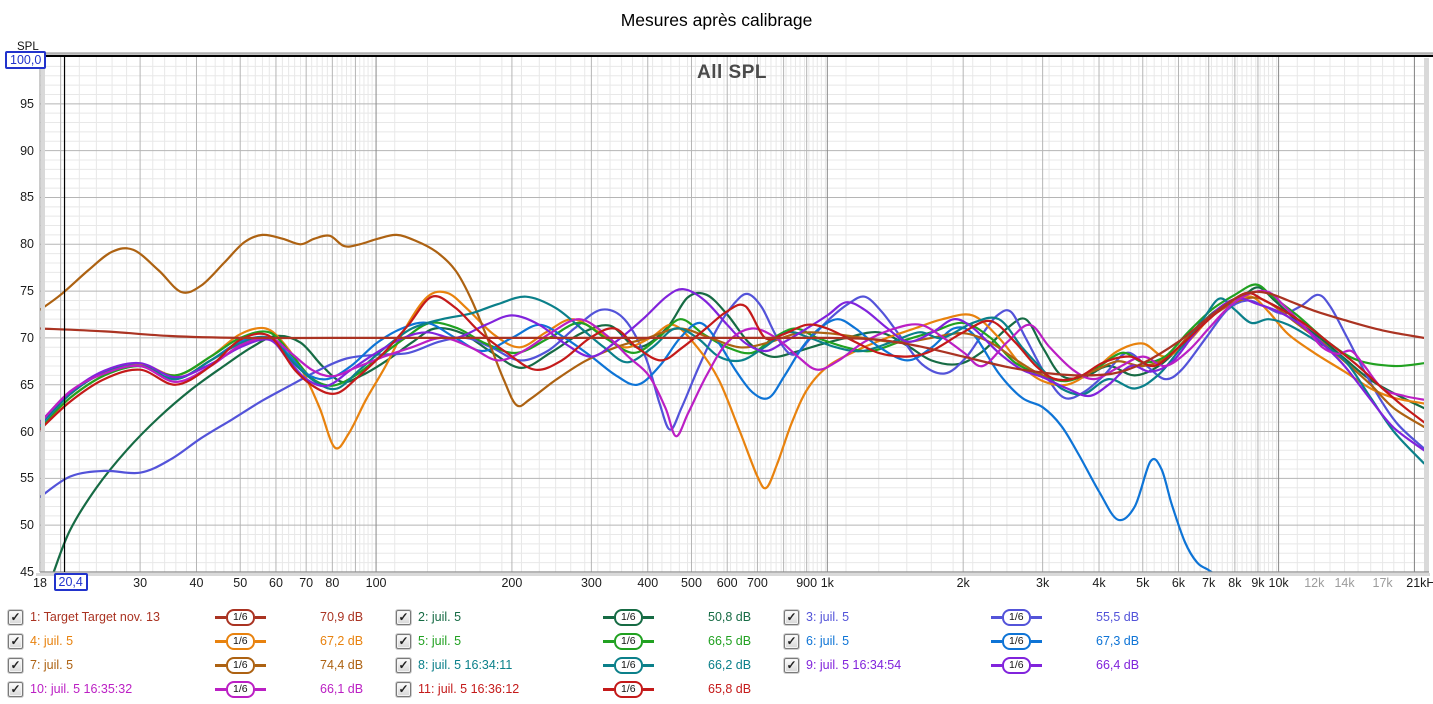 This screenshot has height=704, width=1433. What do you see at coordinates (276, 583) in the screenshot?
I see `x-tick-label: 60` at bounding box center [276, 583].